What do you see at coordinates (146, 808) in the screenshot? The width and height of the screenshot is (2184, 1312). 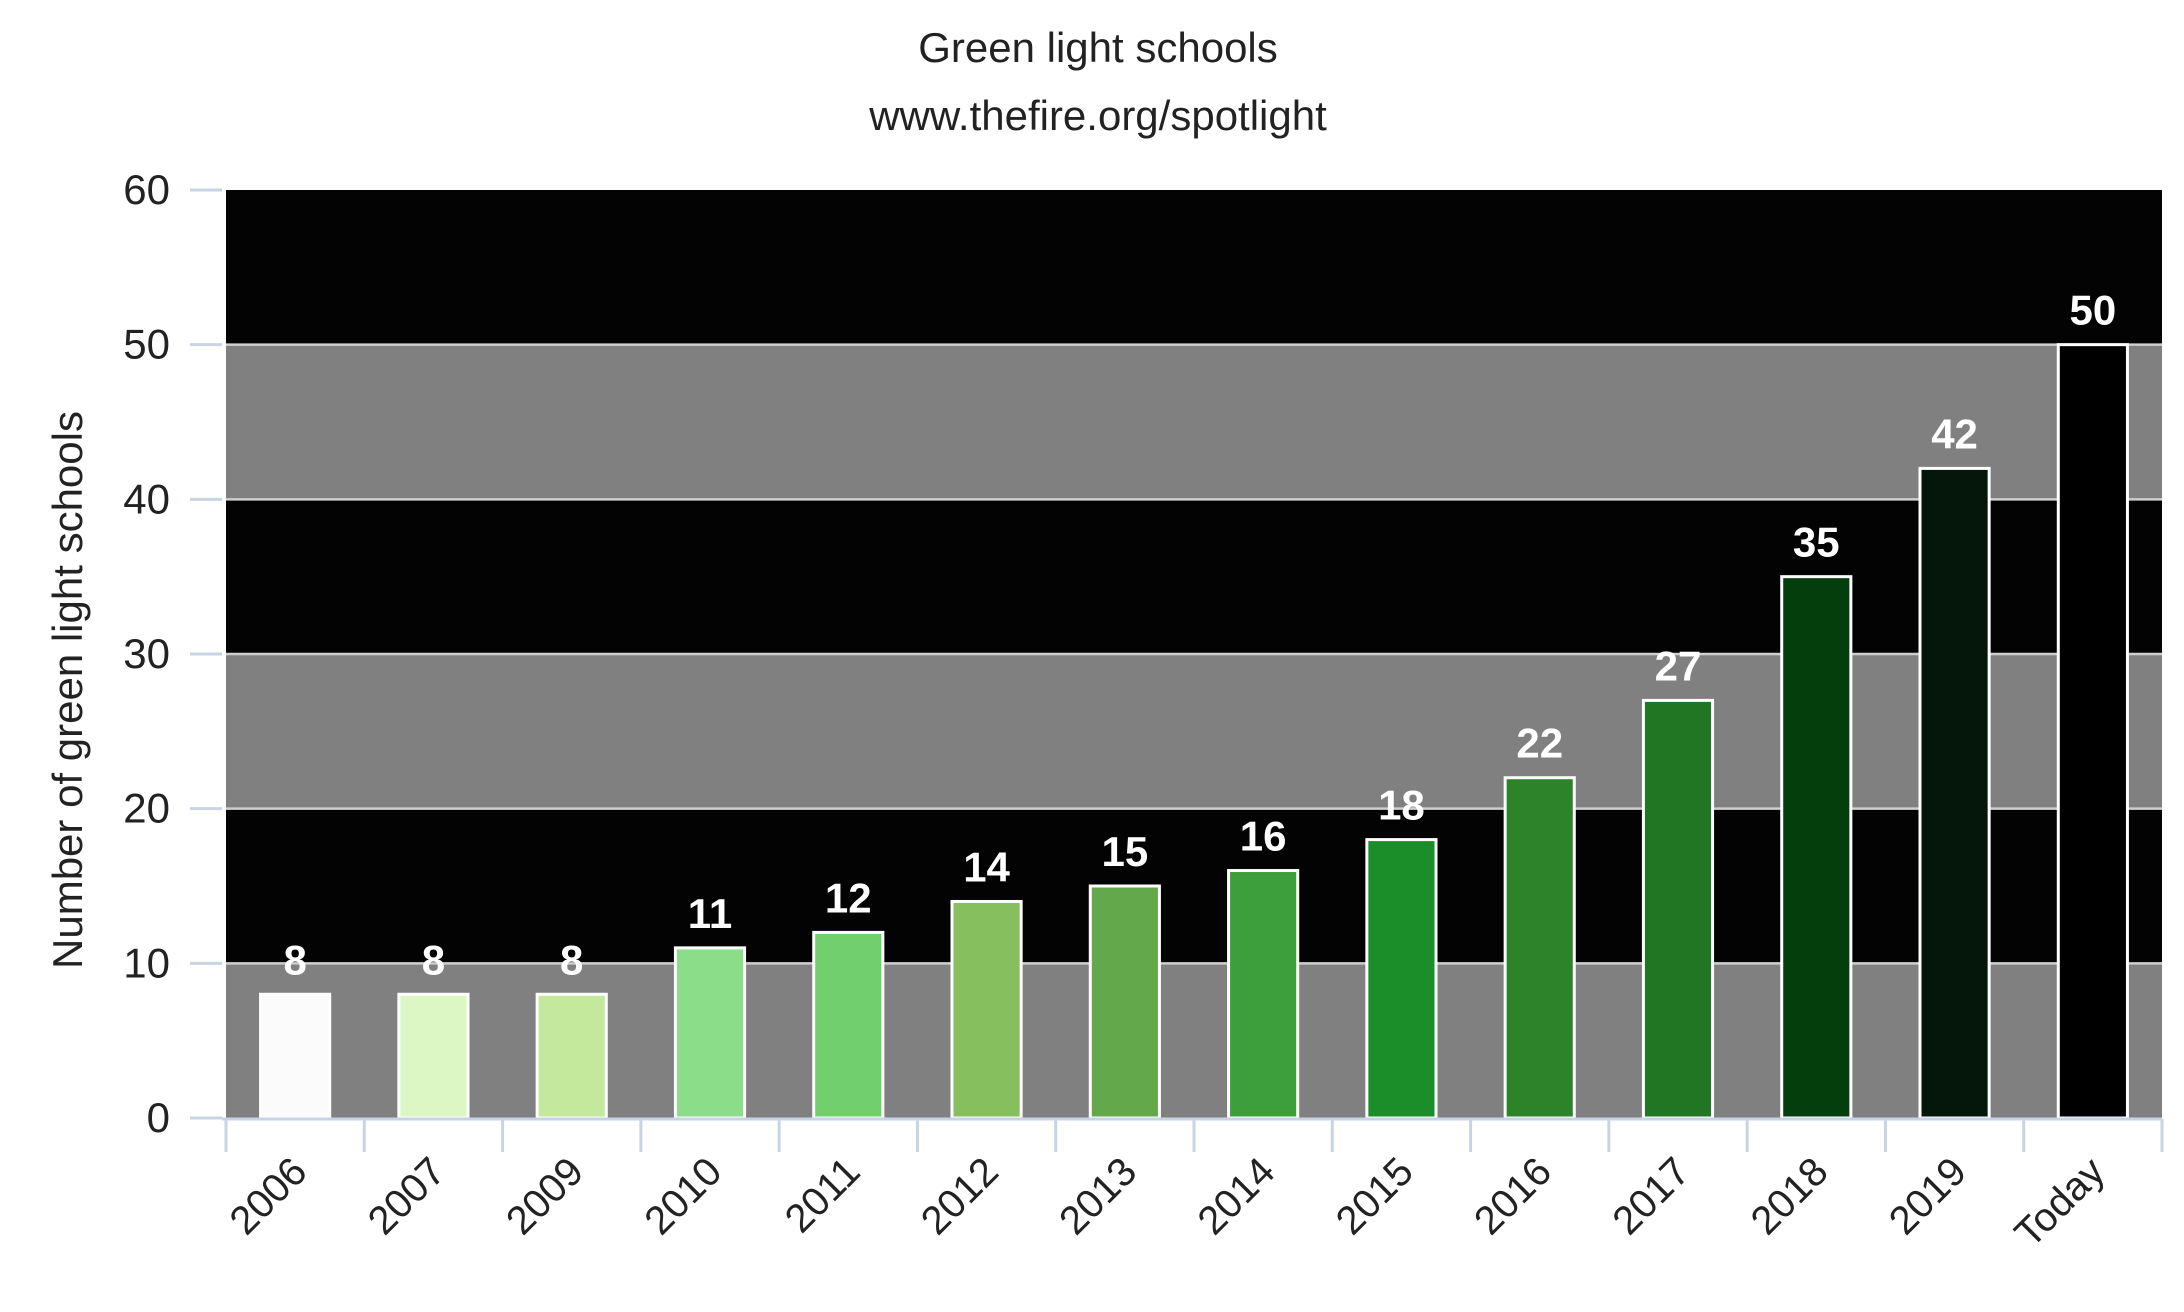 I see `y-tick-label: 20` at bounding box center [146, 808].